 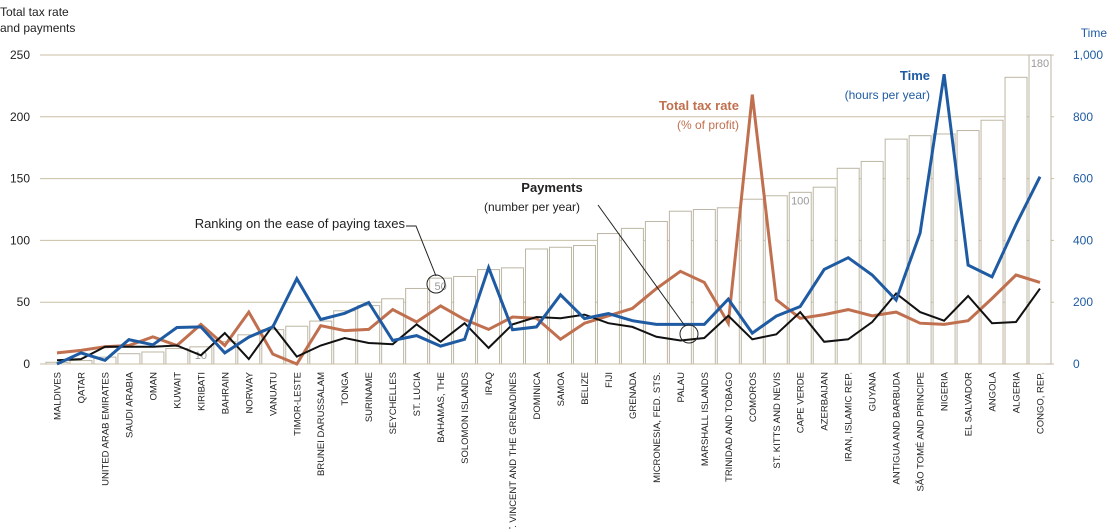 What do you see at coordinates (1083, 179) in the screenshot?
I see `y2-tick-label: 600` at bounding box center [1083, 179].